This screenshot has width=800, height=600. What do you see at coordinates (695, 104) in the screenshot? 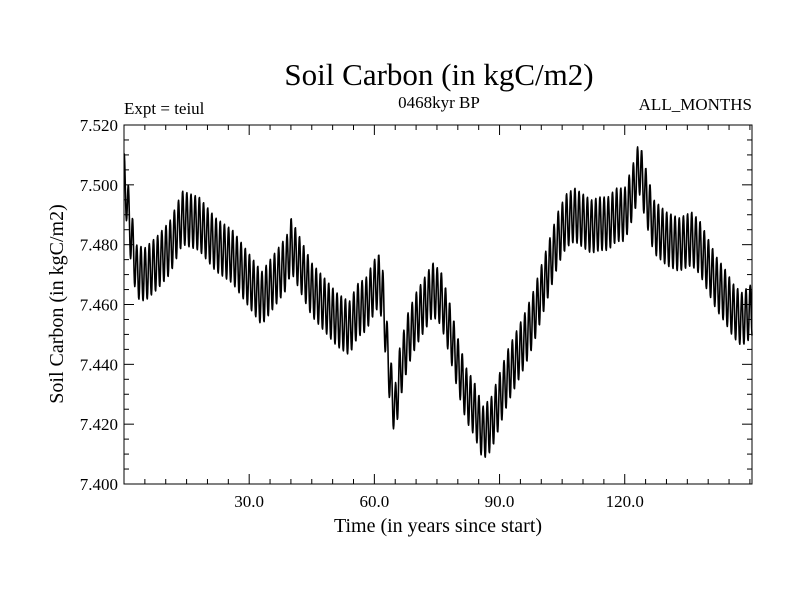
I see `months-annotation: ALL_MONTHS` at bounding box center [695, 104].